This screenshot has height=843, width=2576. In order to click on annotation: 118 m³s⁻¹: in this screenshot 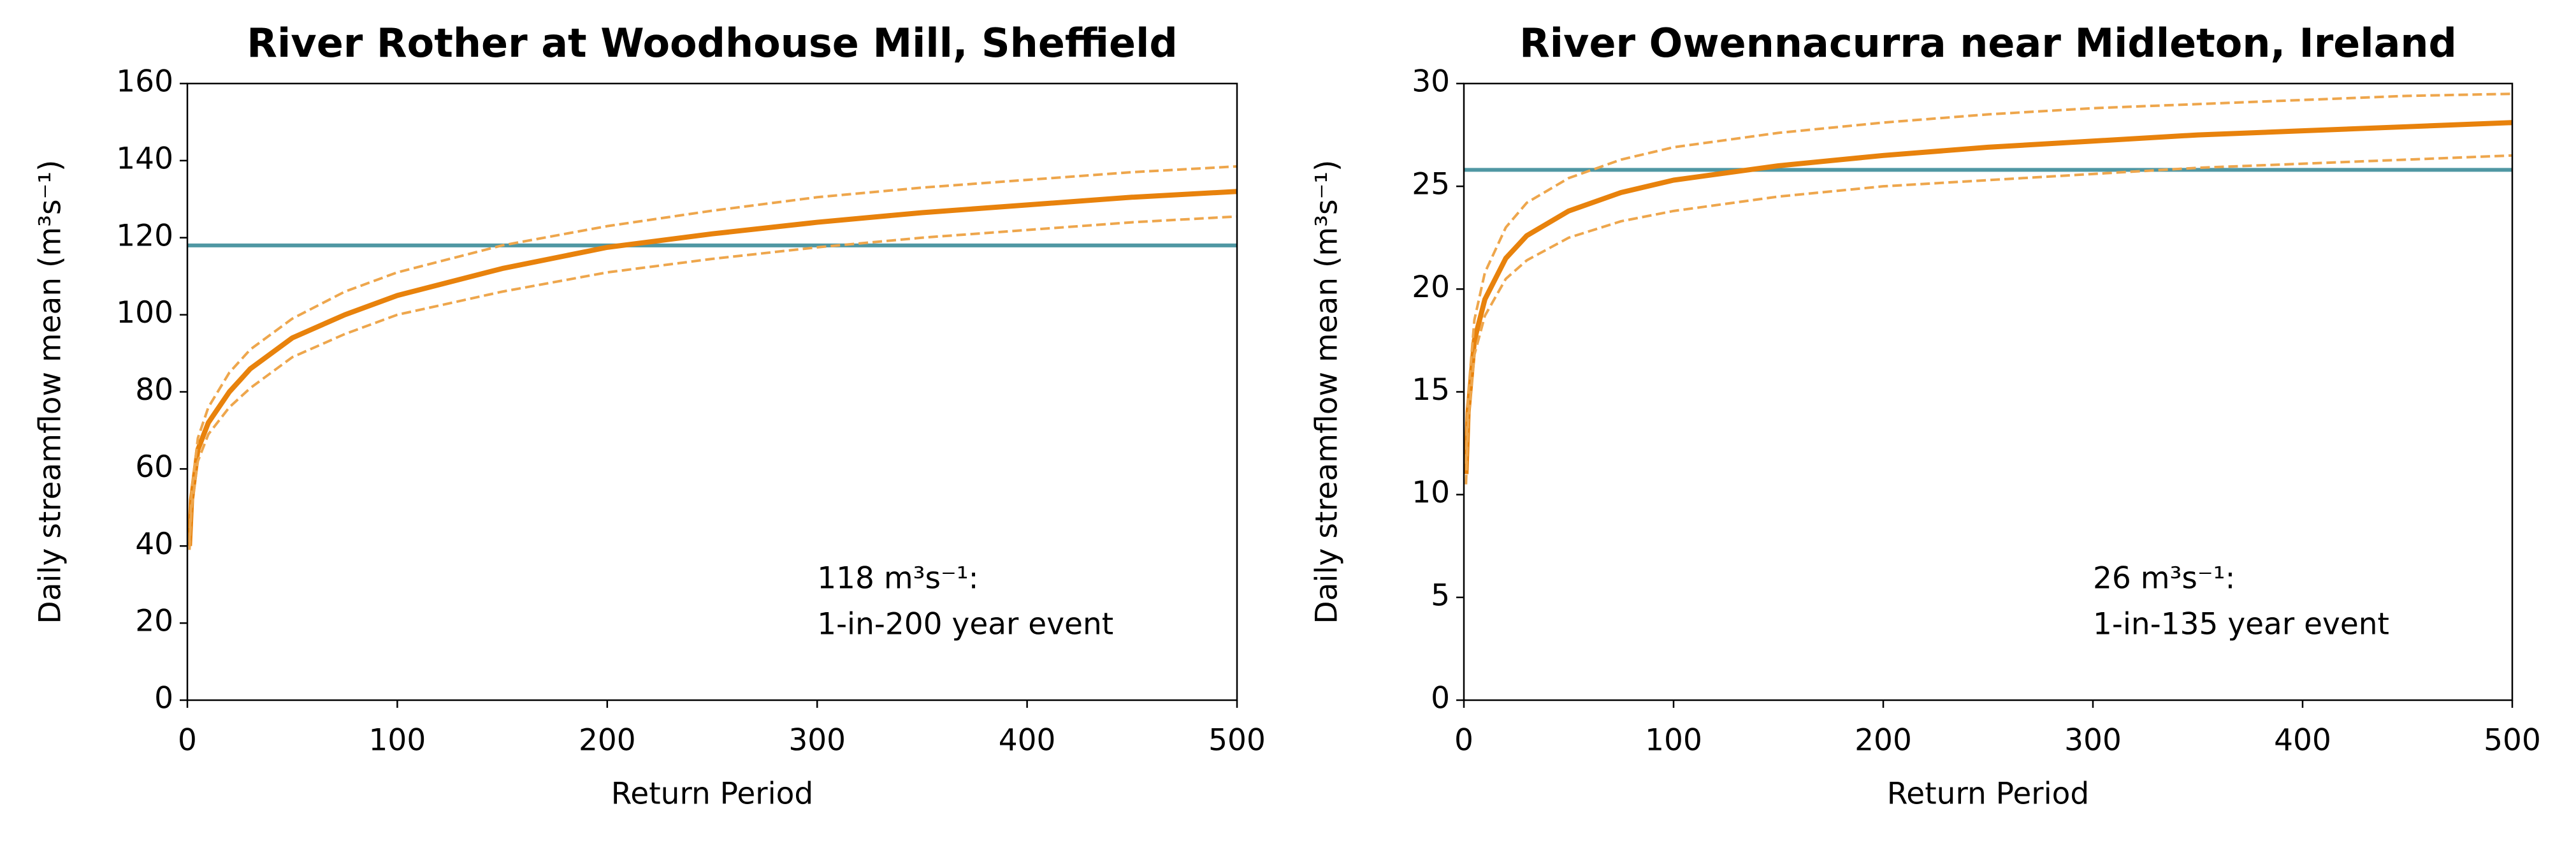, I will do `click(897, 578)`.